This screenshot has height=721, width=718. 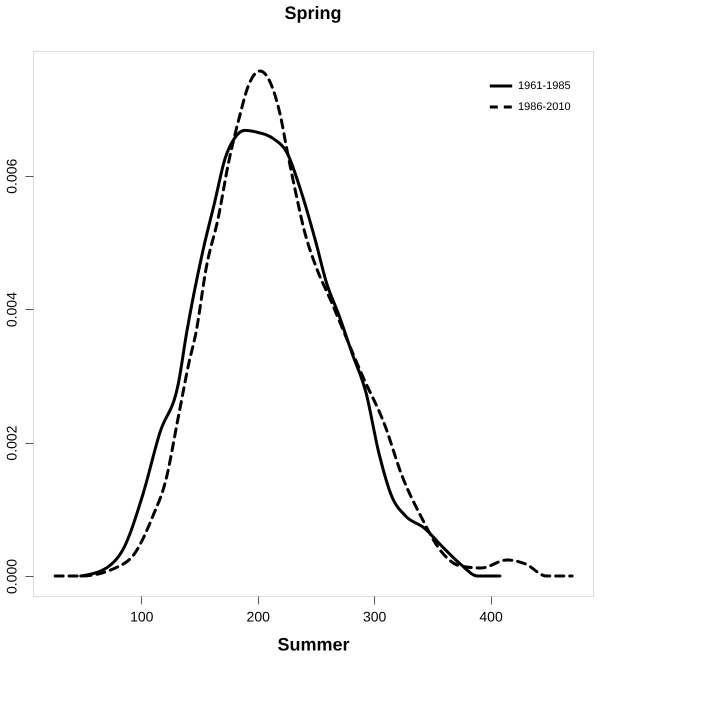 I want to click on x-tick-label: 400, so click(x=491, y=616).